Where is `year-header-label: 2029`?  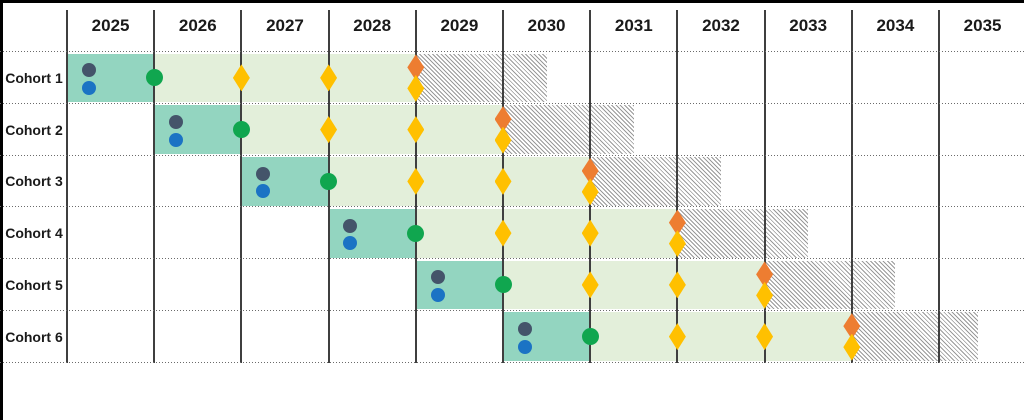 year-header-label: 2029 is located at coordinates (459, 25).